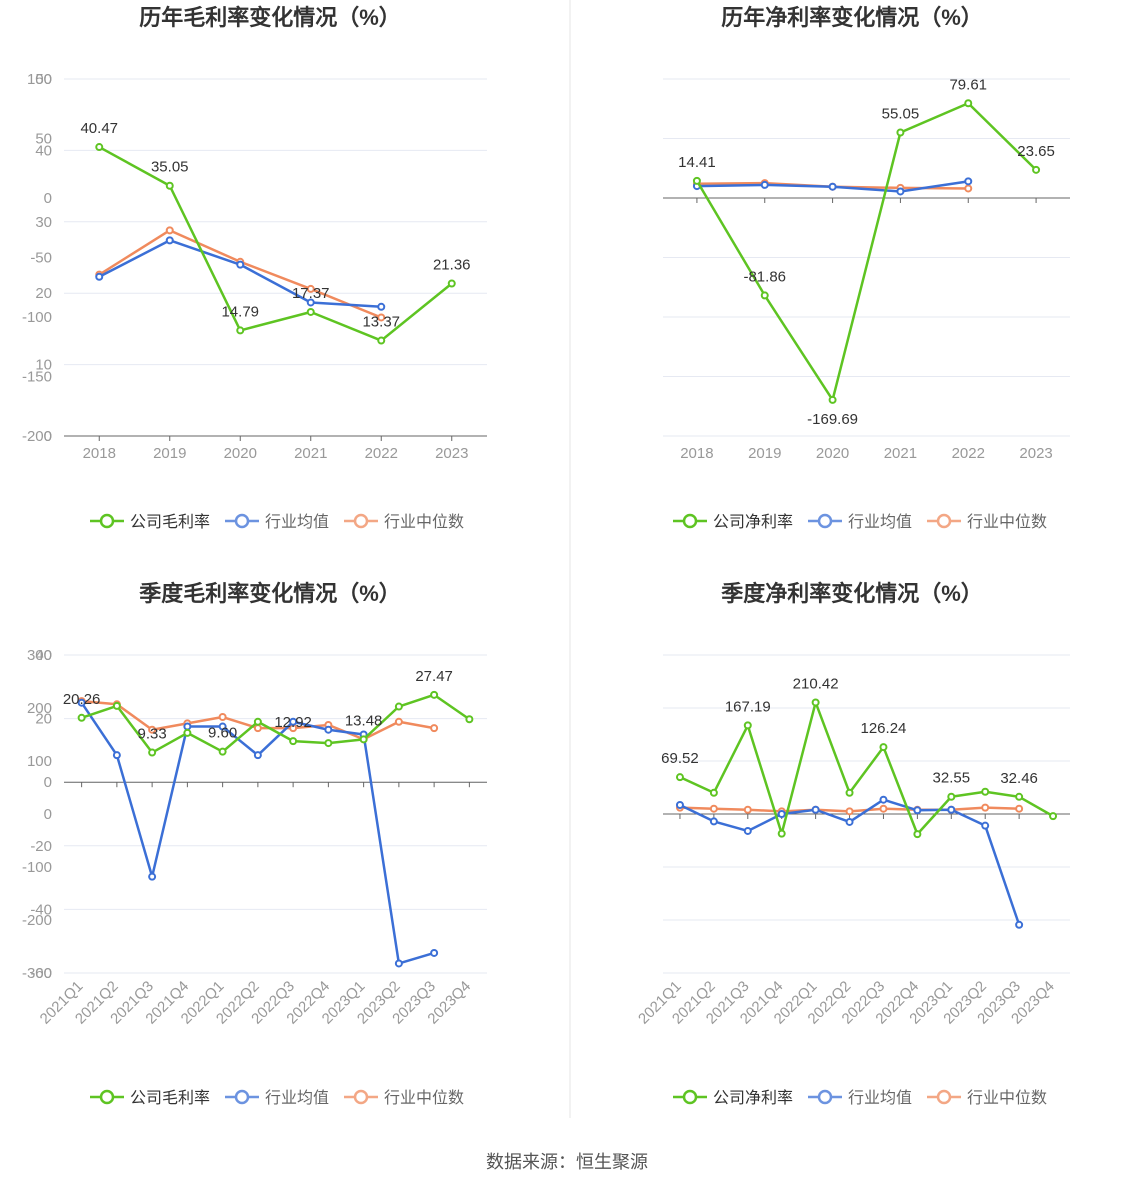 This screenshot has height=1188, width=1134. What do you see at coordinates (39, 79) in the screenshot?
I see `y-tick-label: 100` at bounding box center [39, 79].